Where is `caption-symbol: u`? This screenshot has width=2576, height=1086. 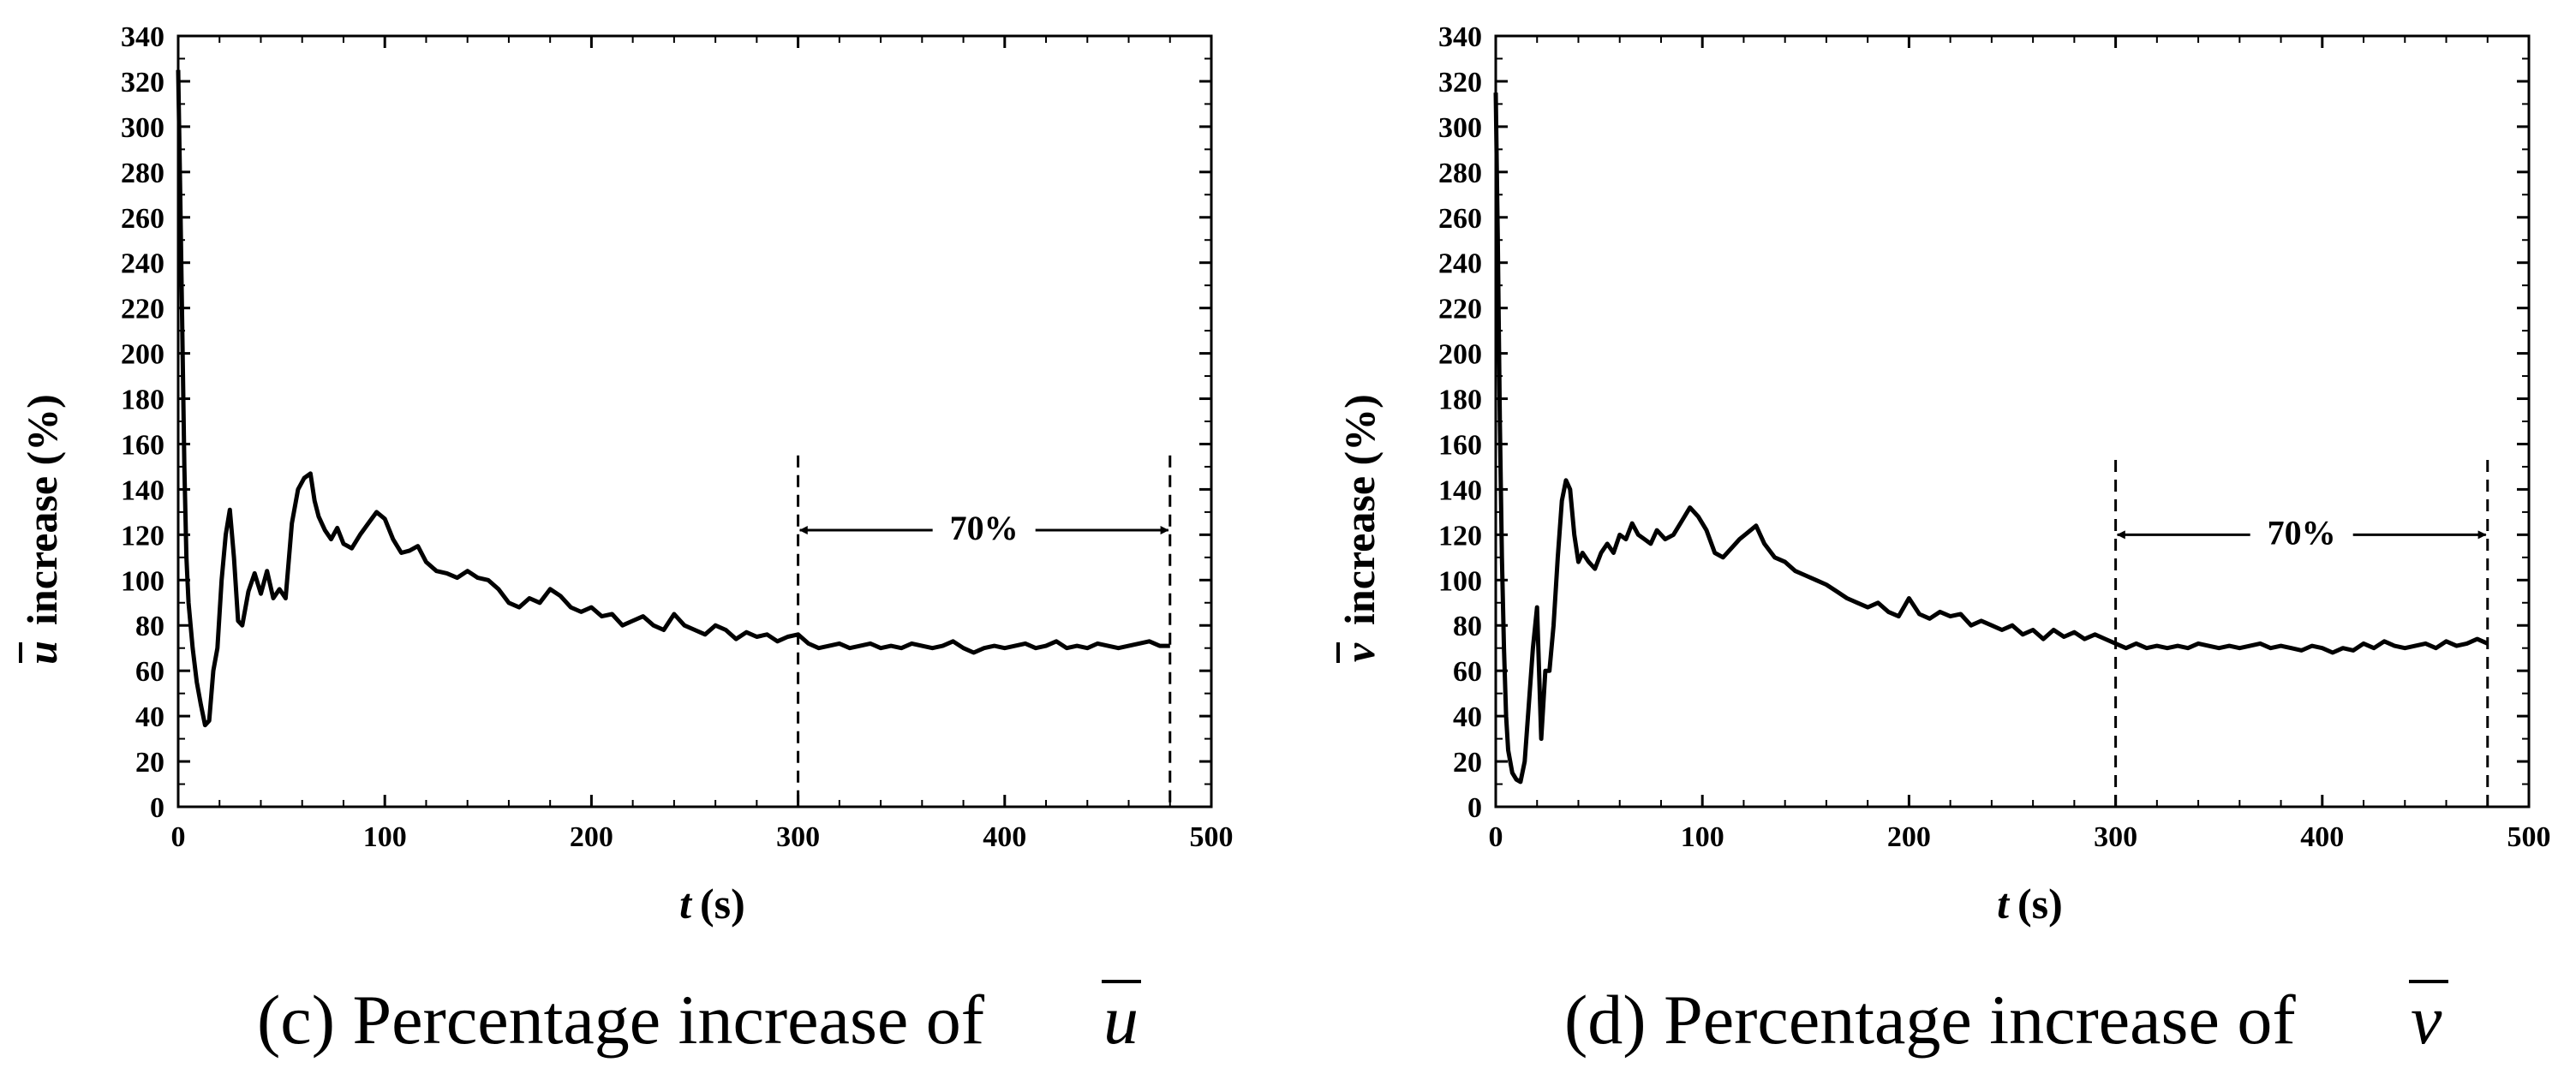
caption-symbol: u is located at coordinates (1121, 1020).